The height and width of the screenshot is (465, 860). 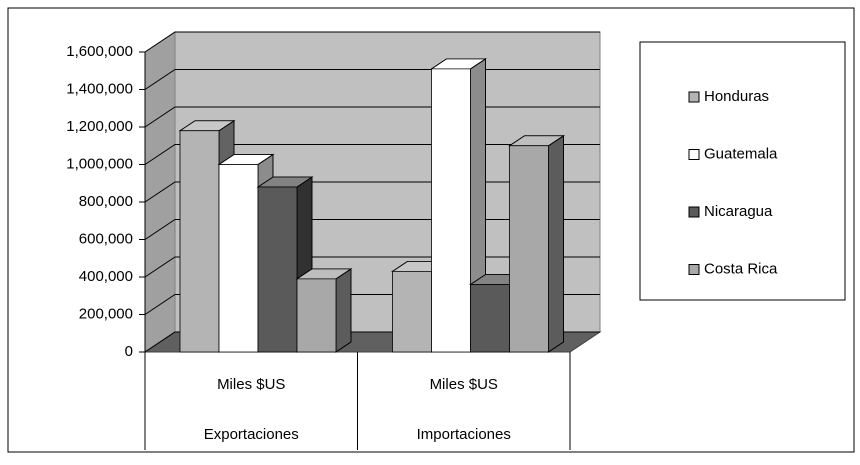 I want to click on legend-label: Honduras, so click(x=736, y=96).